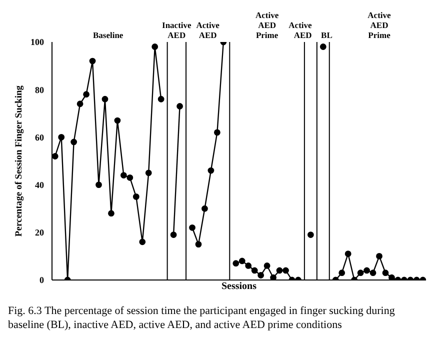 The height and width of the screenshot is (347, 440). What do you see at coordinates (39, 89) in the screenshot?
I see `y-tick-label: 80` at bounding box center [39, 89].